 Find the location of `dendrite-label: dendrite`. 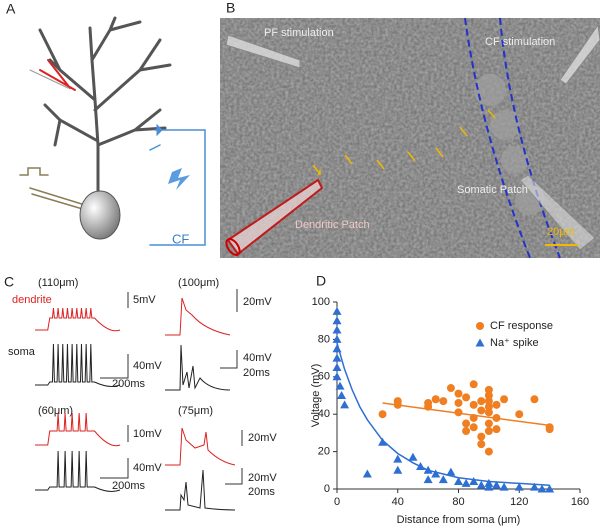

dendrite-label: dendrite is located at coordinates (32, 300).